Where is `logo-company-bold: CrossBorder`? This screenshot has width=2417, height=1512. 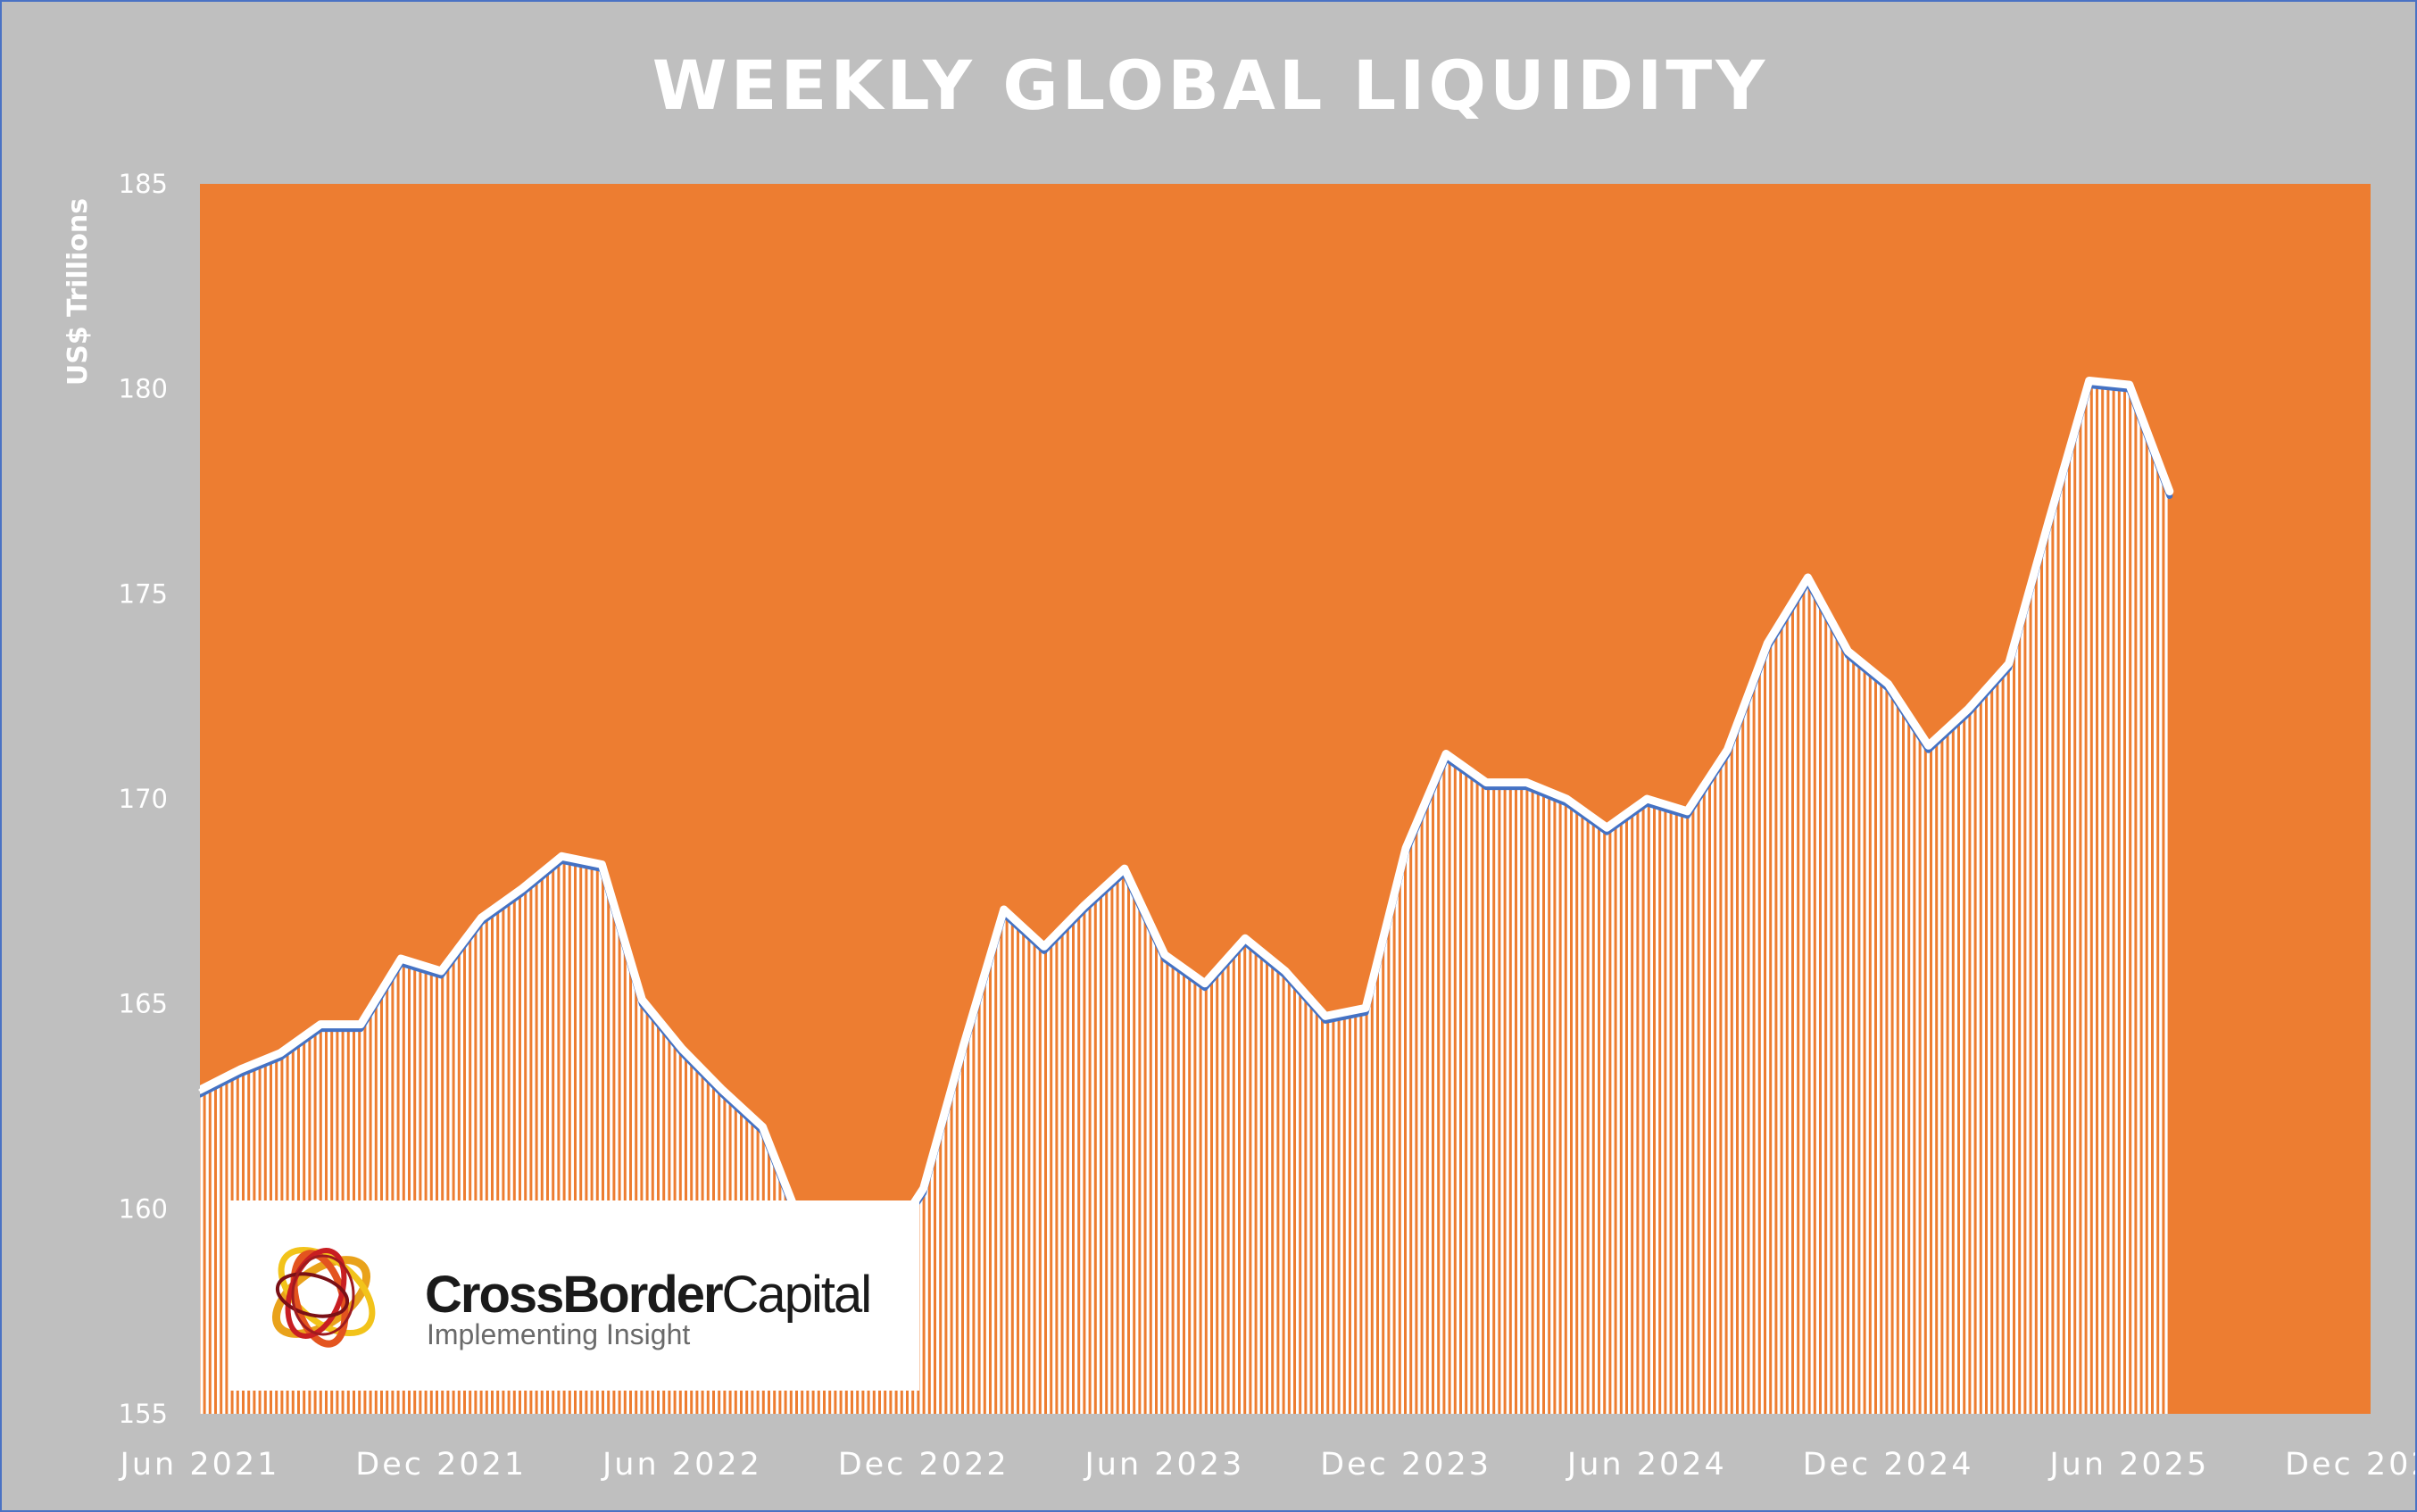 logo-company-bold: CrossBorder is located at coordinates (574, 1295).